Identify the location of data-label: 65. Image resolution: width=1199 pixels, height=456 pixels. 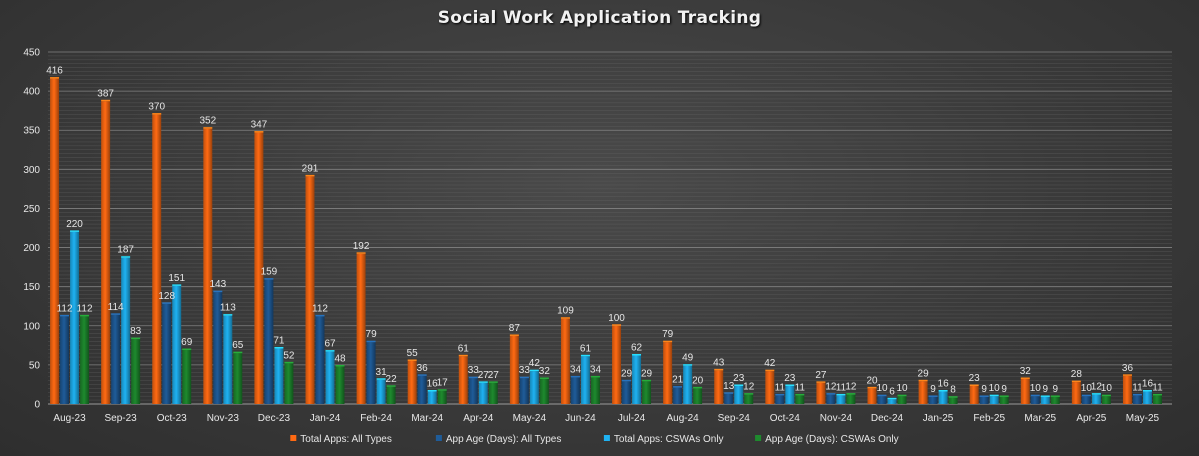
(238, 345).